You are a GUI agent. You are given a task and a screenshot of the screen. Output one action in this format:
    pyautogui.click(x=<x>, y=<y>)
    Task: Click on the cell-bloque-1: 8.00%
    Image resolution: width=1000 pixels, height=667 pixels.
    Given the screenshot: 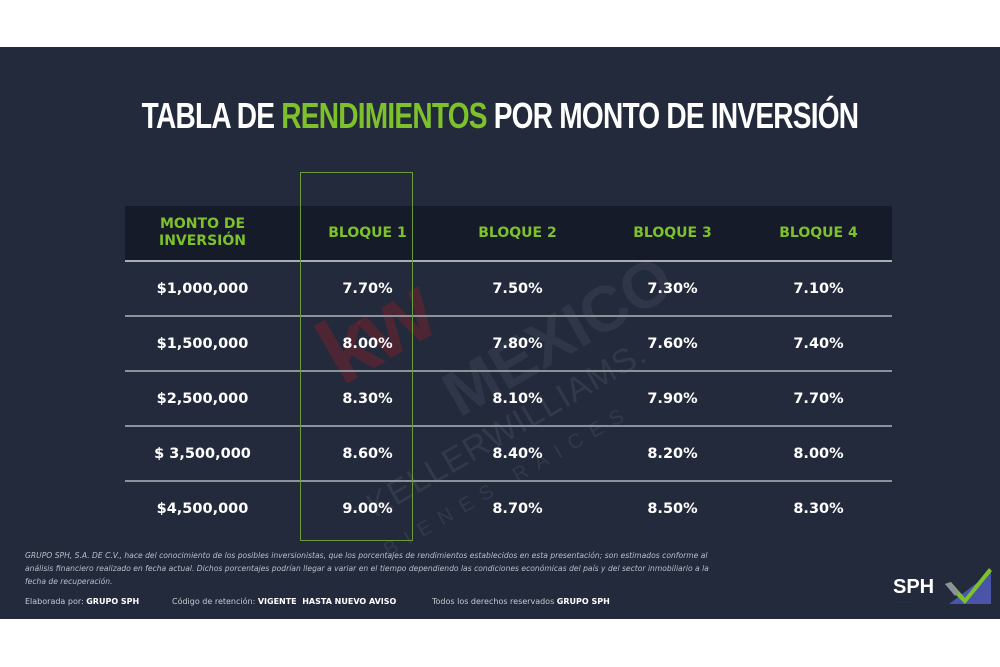 What is the action you would take?
    pyautogui.click(x=367, y=343)
    